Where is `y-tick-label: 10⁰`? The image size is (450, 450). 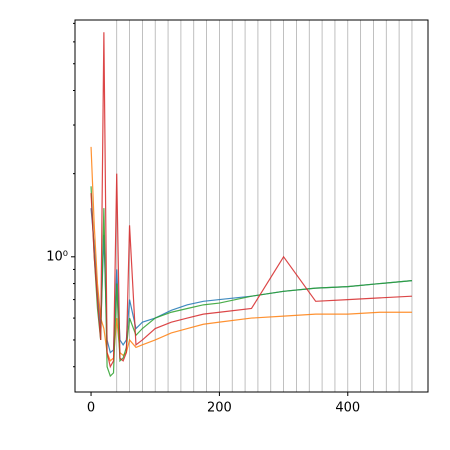
y-tick-label: 10⁰ is located at coordinates (57, 256).